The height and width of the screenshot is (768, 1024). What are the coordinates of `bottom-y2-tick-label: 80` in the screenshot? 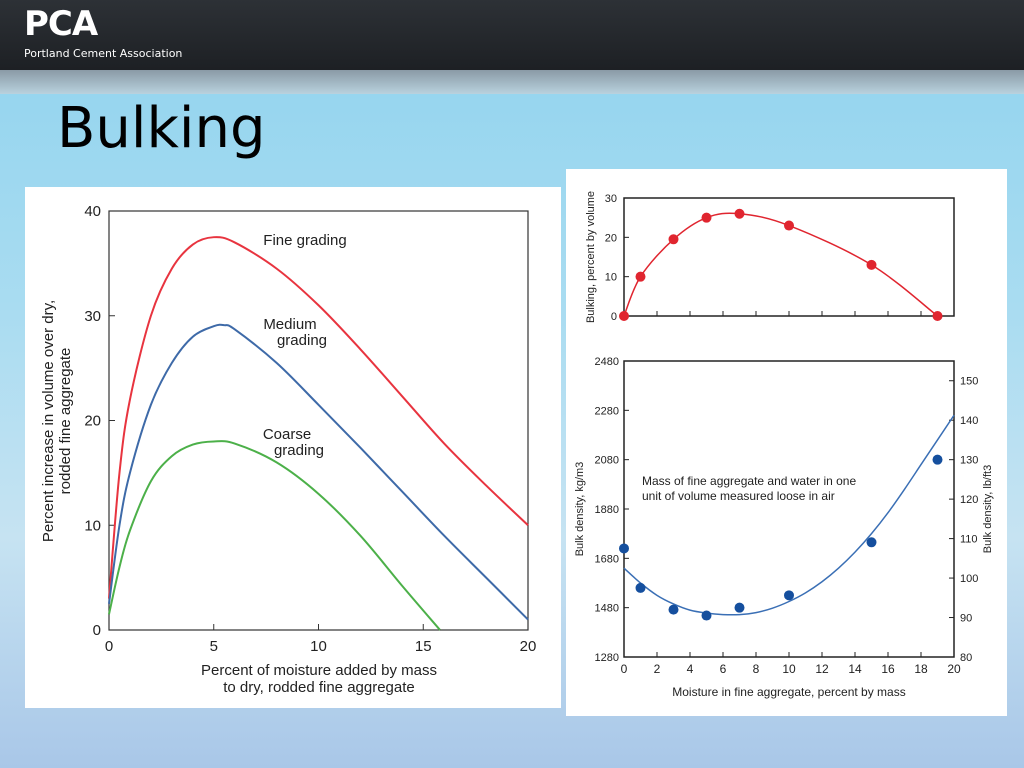 It's located at (966, 658).